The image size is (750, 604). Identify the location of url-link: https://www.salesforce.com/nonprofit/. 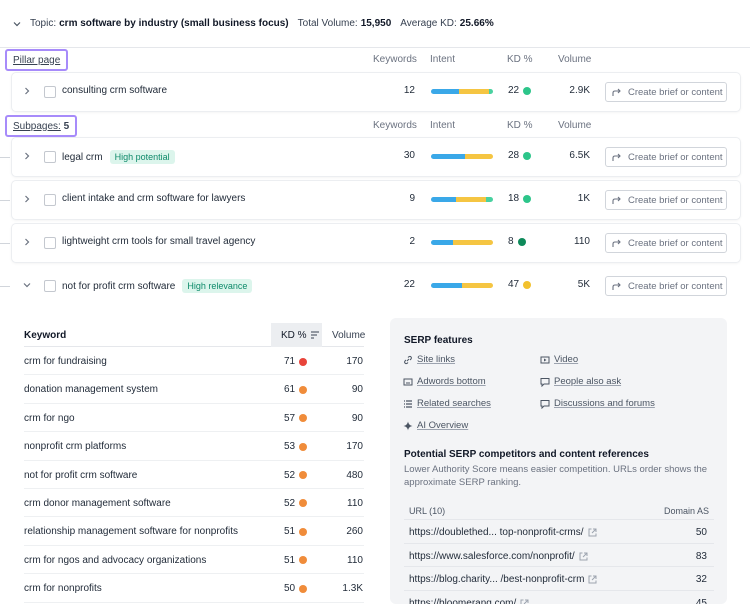
(498, 556).